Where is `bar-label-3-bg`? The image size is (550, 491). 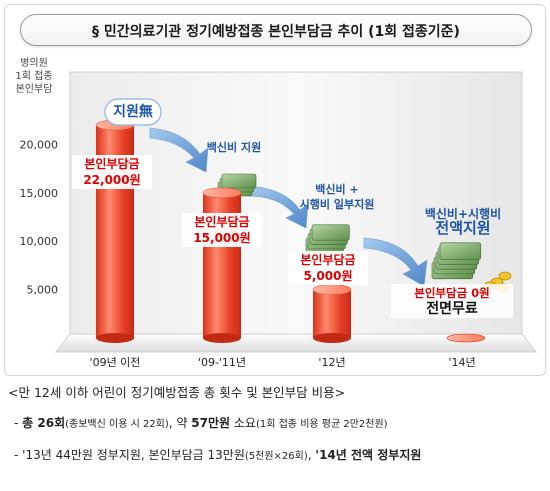
bar-label-3-bg is located at coordinates (452, 301).